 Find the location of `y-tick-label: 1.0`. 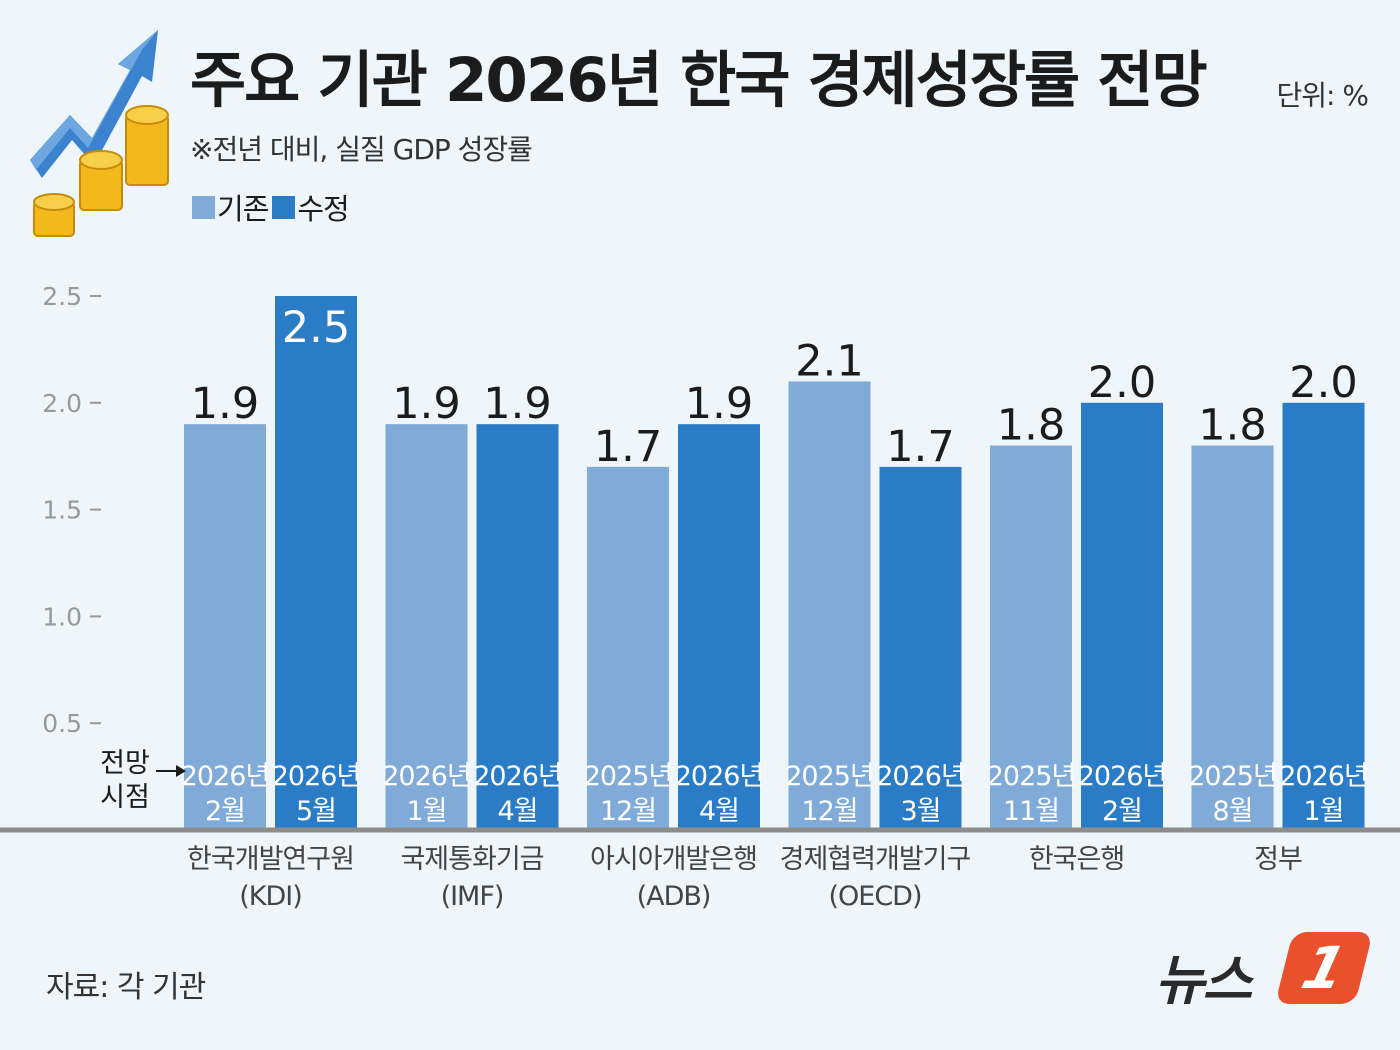

y-tick-label: 1.0 is located at coordinates (62, 616).